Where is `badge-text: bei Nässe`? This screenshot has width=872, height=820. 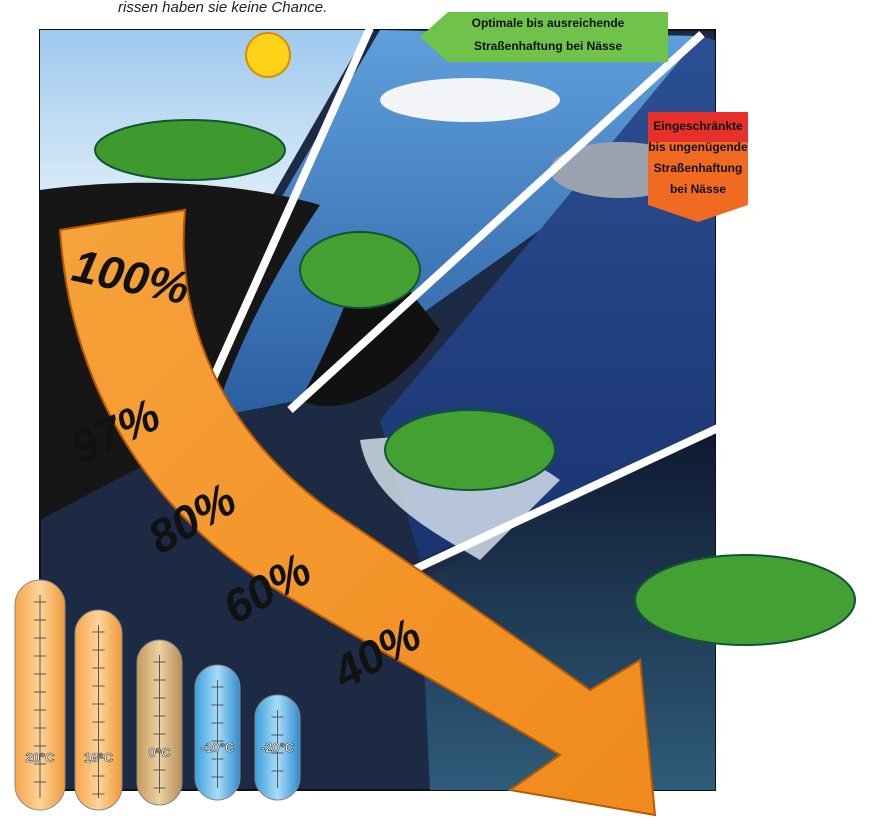 badge-text: bei Nässe is located at coordinates (698, 189).